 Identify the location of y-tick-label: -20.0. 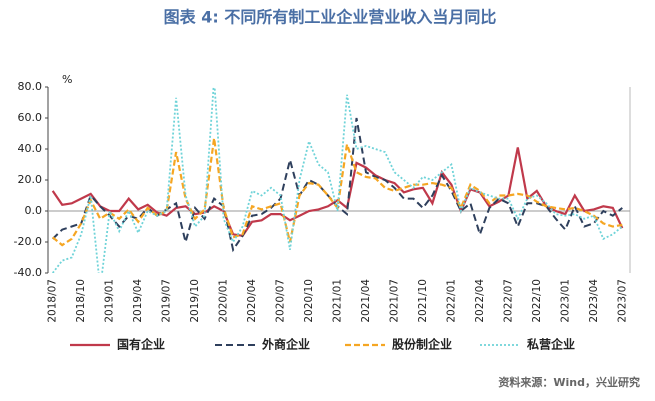
(28, 241).